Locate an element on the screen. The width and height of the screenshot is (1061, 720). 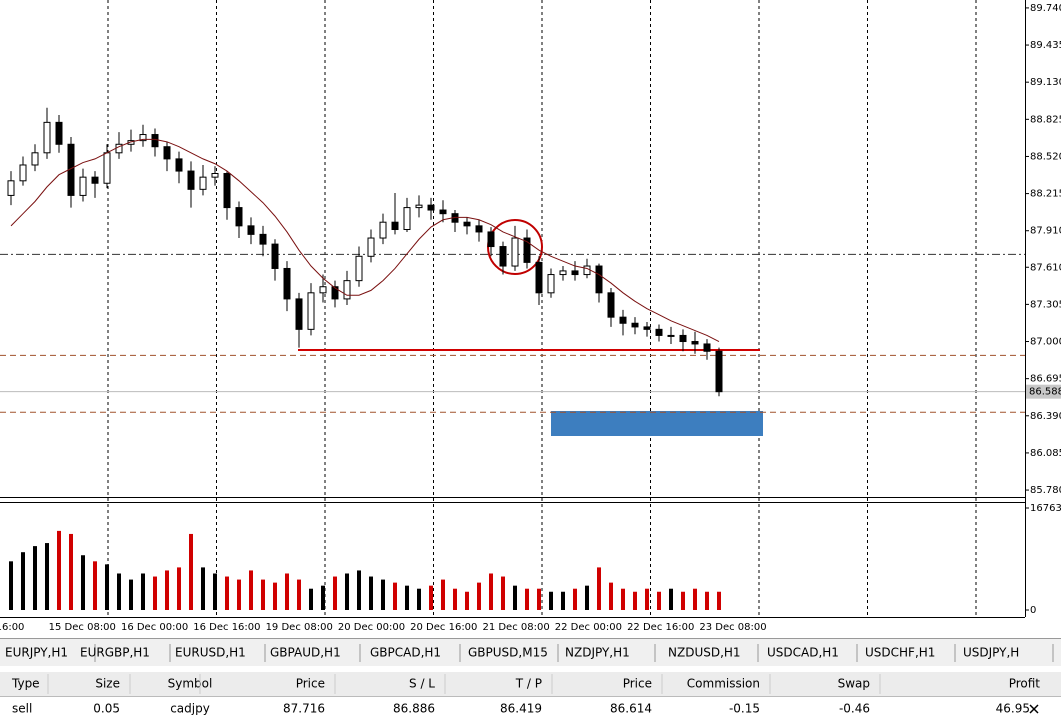
column-header: Type is located at coordinates (25, 684).